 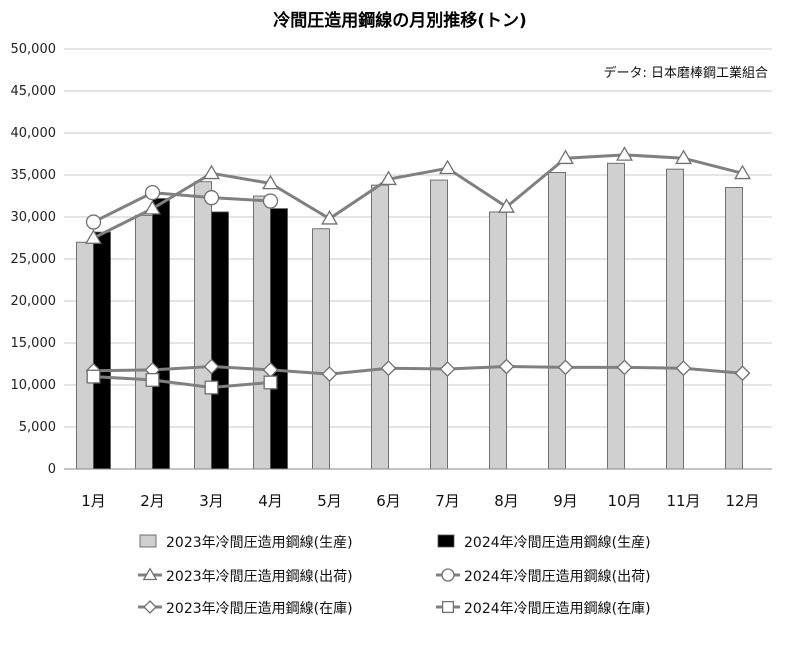 I want to click on legend-label: 2023年冷間圧造用鋼線(在庫), so click(x=259, y=608).